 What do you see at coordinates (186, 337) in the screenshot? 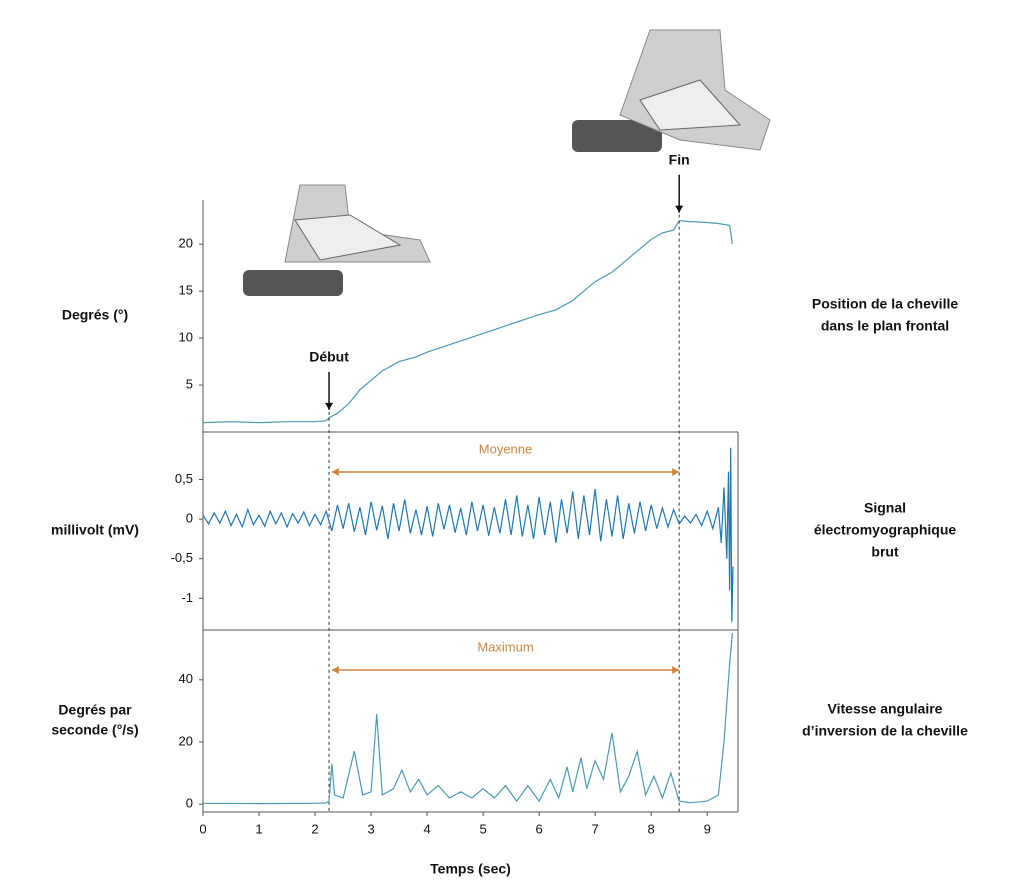
I see `y-tick-label: 10` at bounding box center [186, 337].